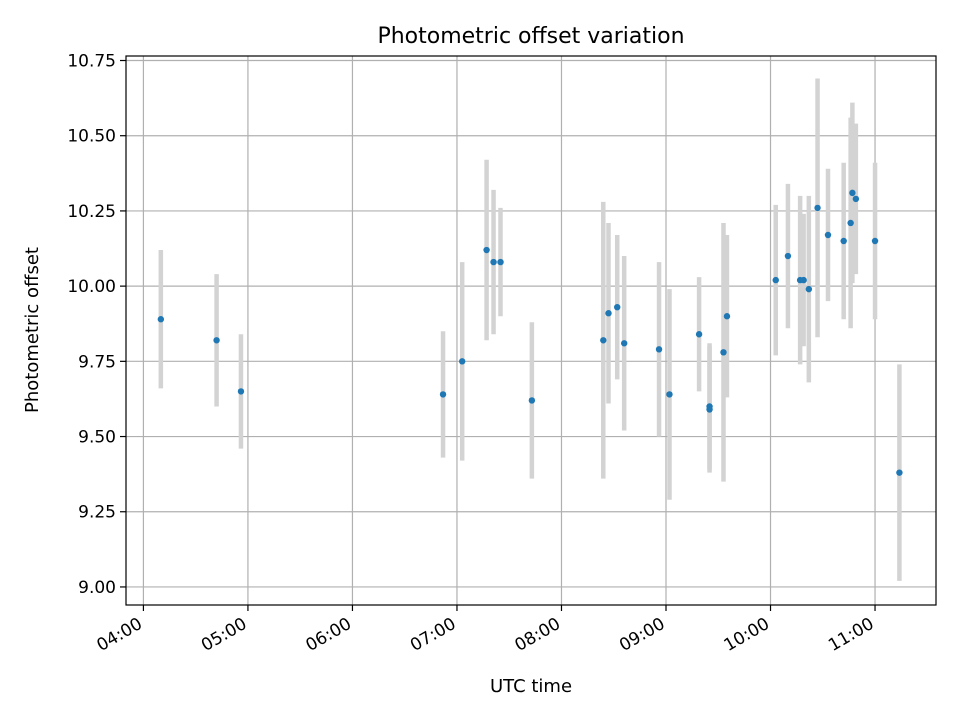  I want to click on y-tick-label: 9.25, so click(97, 513).